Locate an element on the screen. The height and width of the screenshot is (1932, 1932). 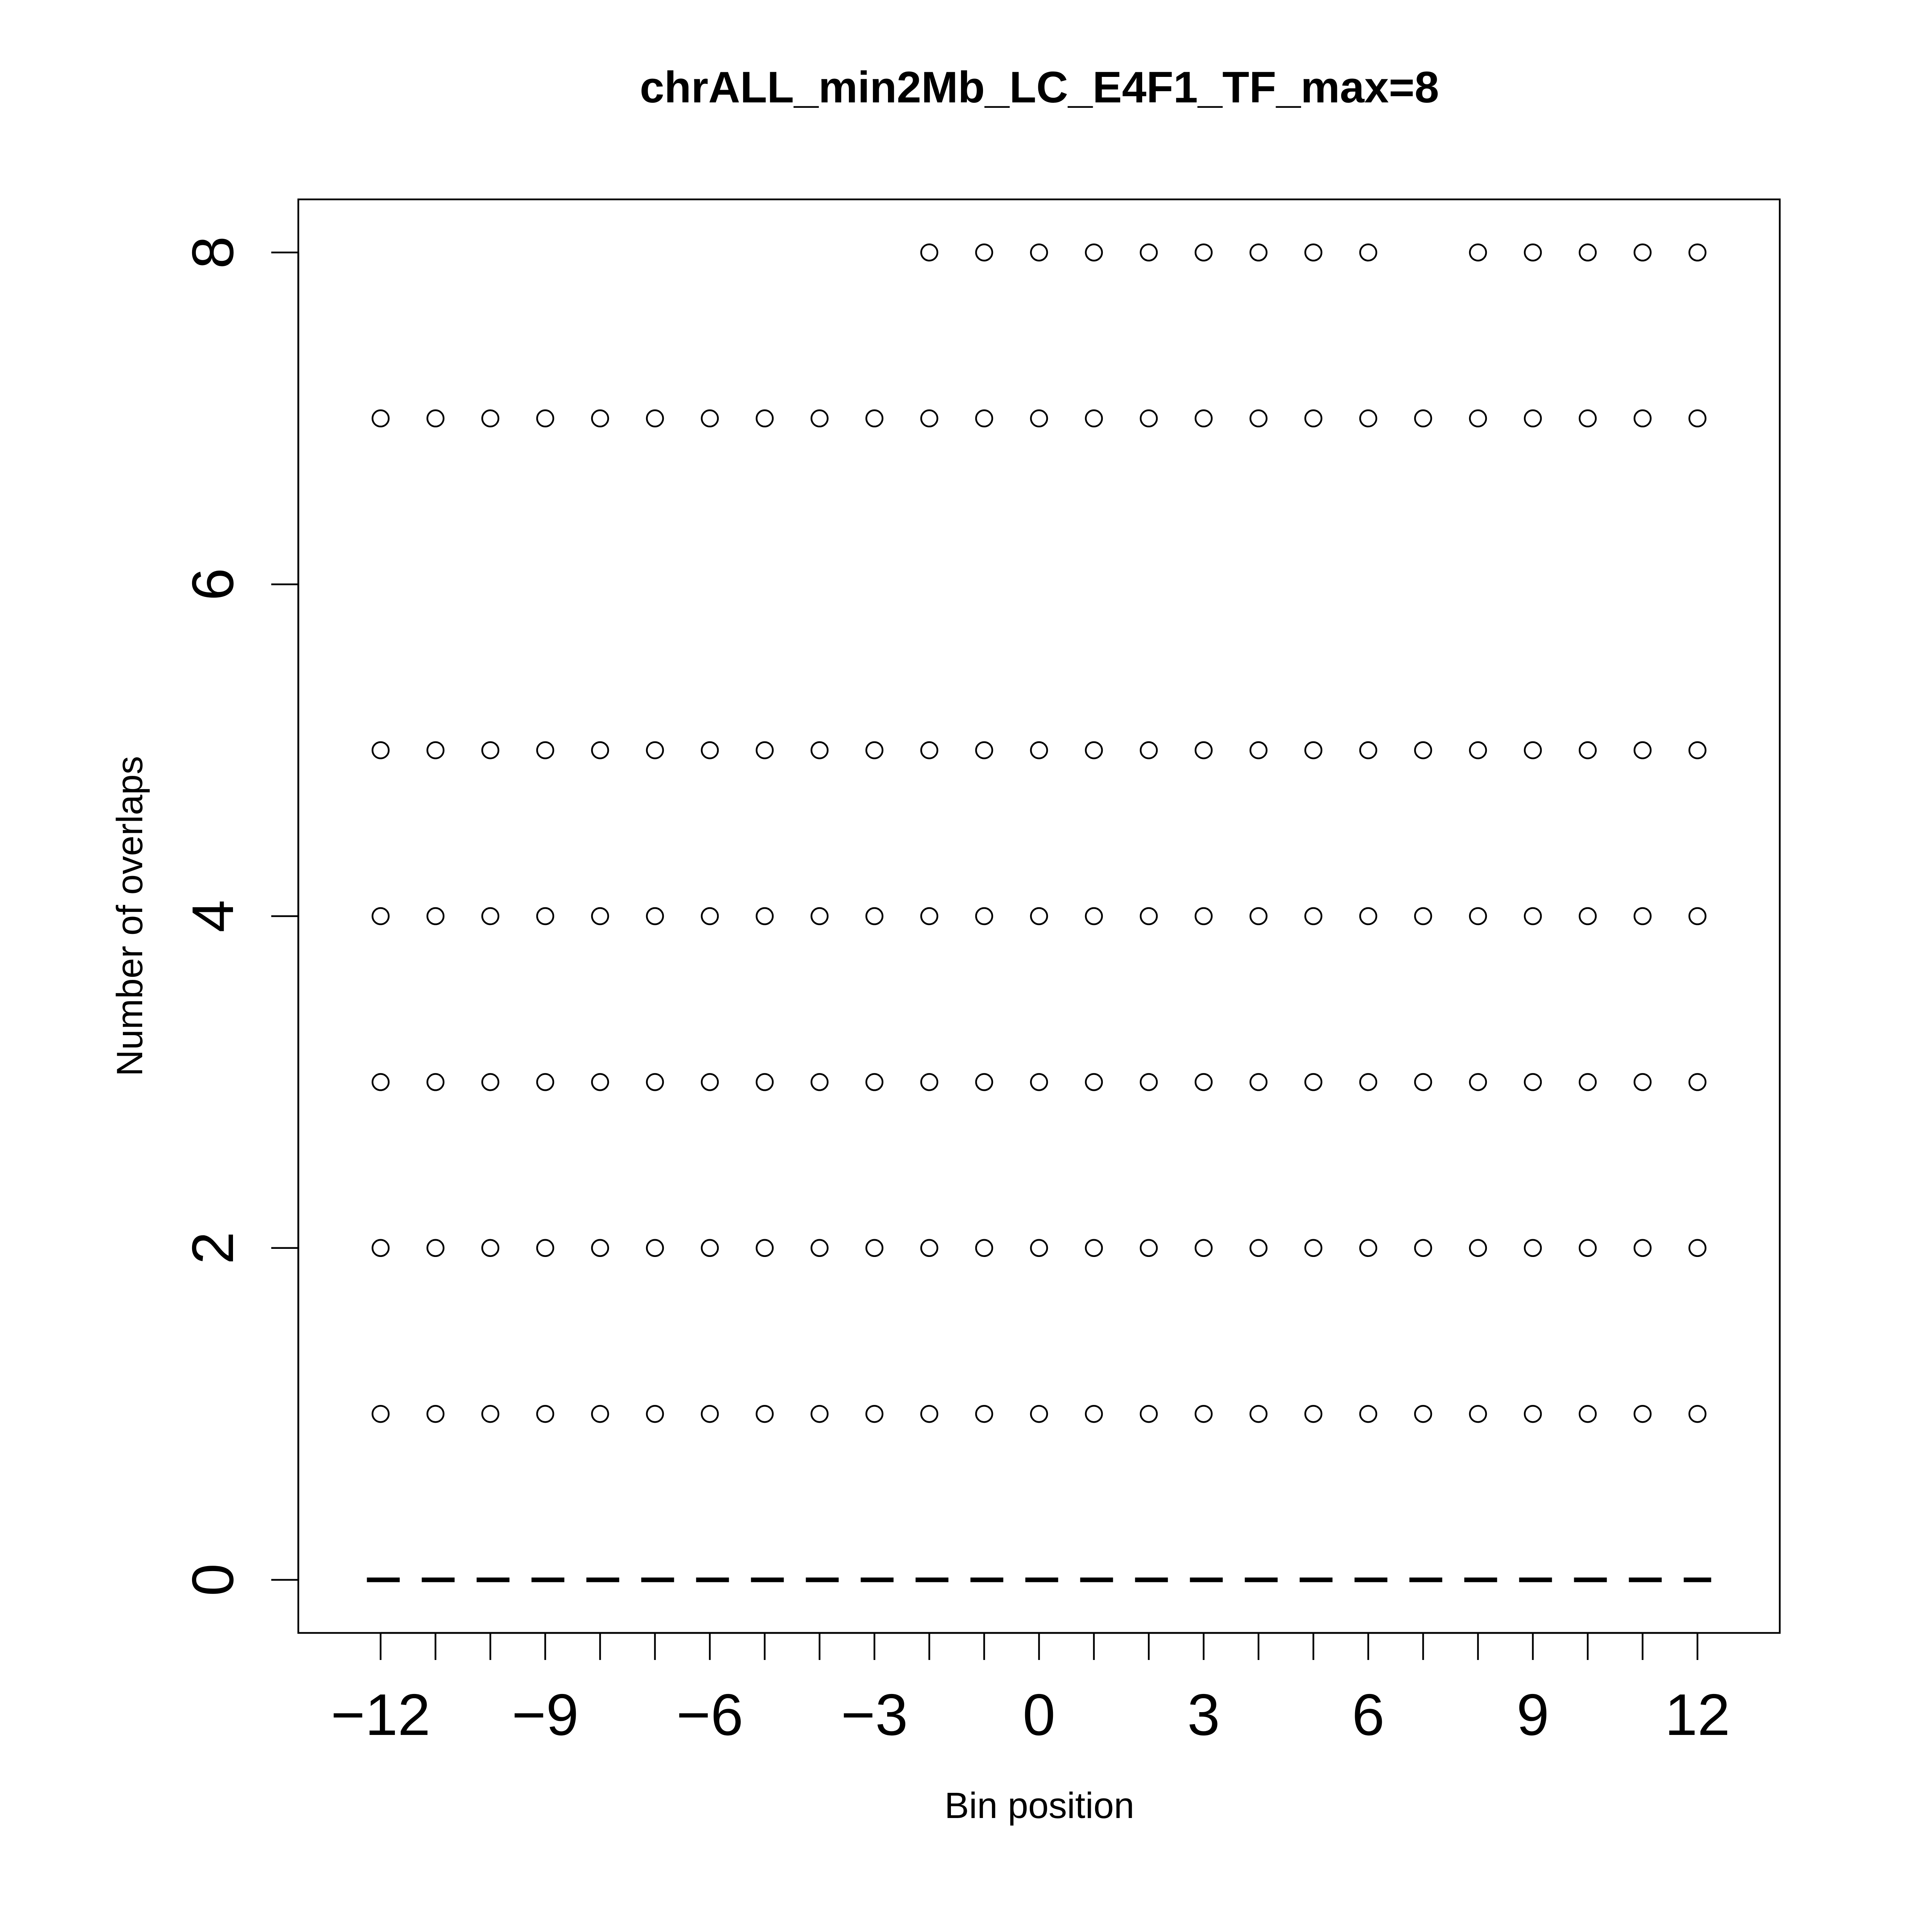
x-tick-label: −6 is located at coordinates (709, 1715).